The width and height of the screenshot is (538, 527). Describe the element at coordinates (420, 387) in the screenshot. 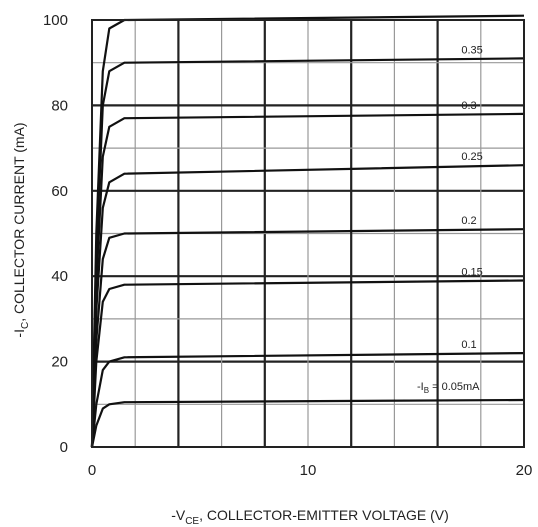

I see `ib-label-prefix: -I` at that location.